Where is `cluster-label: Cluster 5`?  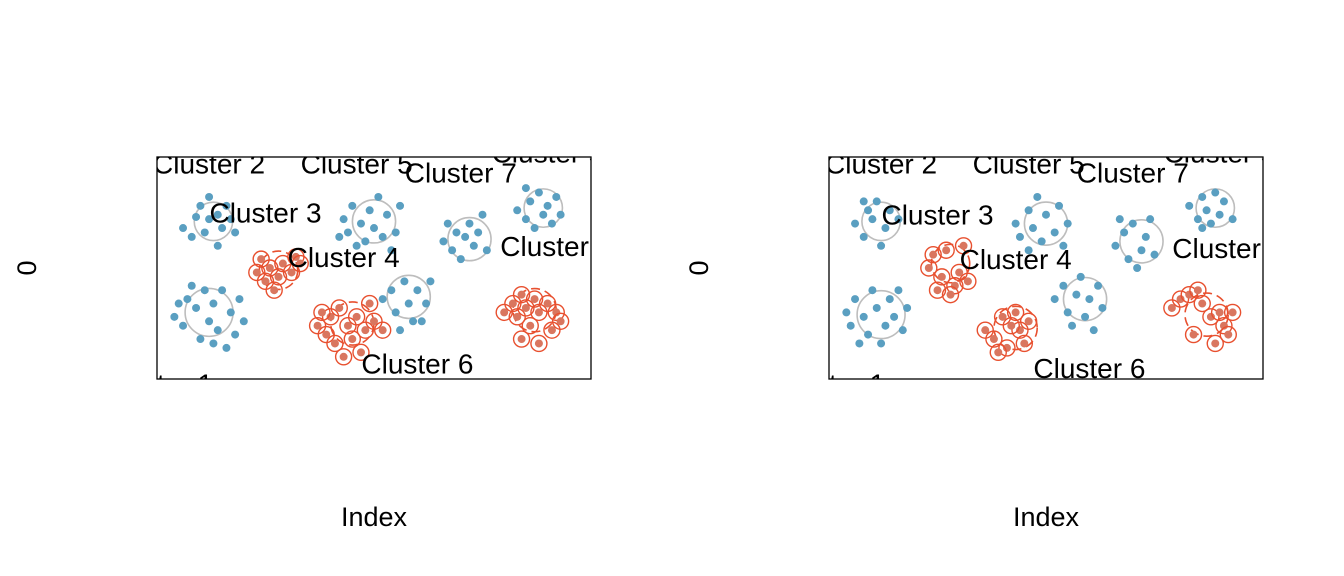
cluster-label: Cluster 5 is located at coordinates (357, 164).